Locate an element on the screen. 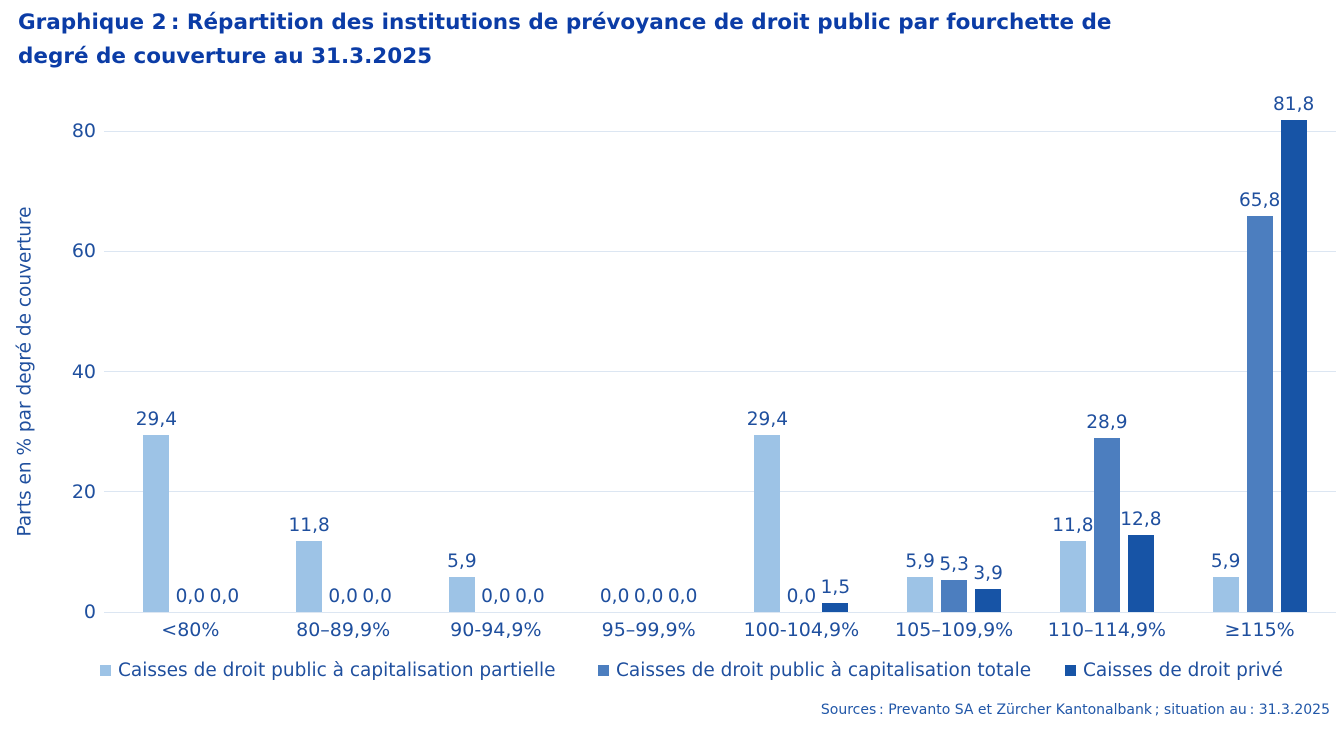 The width and height of the screenshot is (1344, 729). y-tick-label-80: 80 is located at coordinates (83, 131).